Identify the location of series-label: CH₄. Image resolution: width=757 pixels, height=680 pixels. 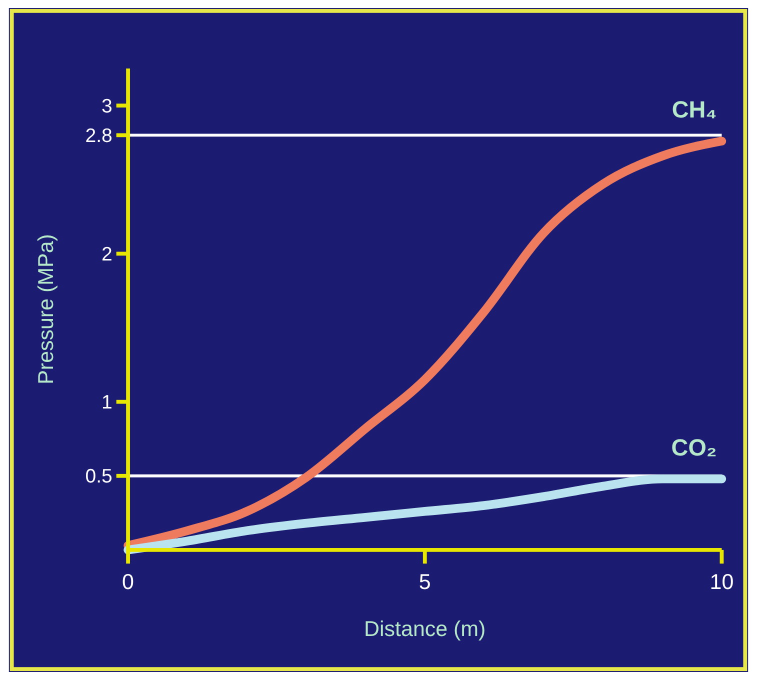
(694, 109).